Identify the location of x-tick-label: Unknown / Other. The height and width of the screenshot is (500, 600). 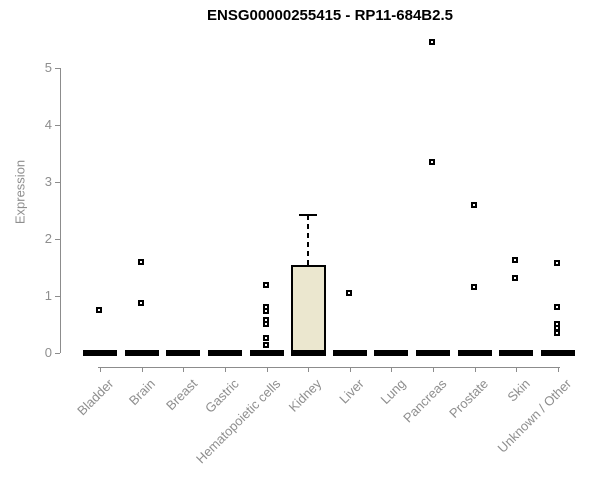
(535, 416).